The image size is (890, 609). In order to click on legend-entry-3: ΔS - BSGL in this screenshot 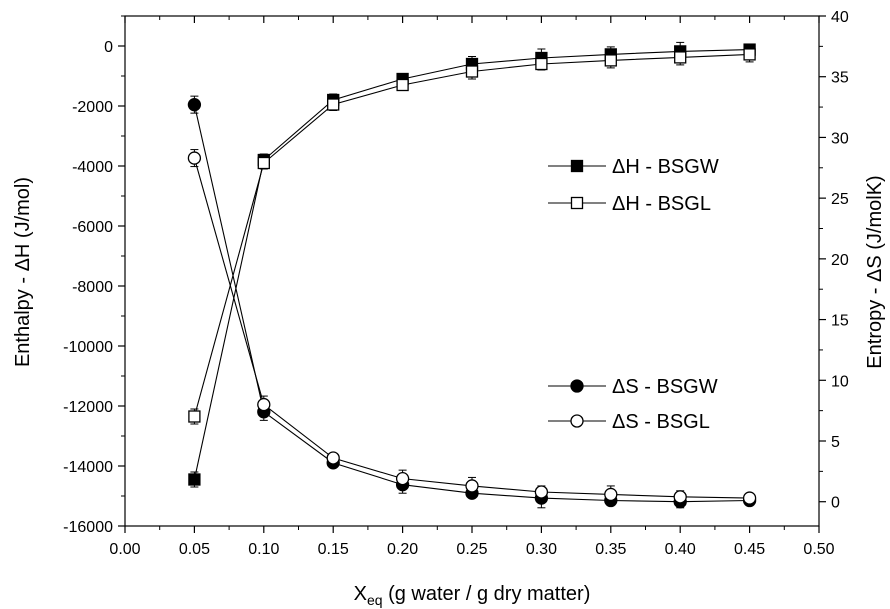, I will do `click(629, 422)`.